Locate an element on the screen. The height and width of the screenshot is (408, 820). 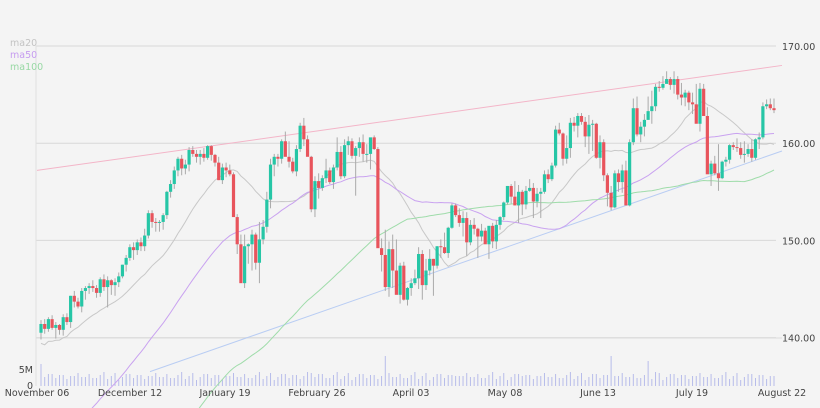
price-axis-labels: 140.00 150.00 160.00 170.00 is located at coordinates (798, 193).